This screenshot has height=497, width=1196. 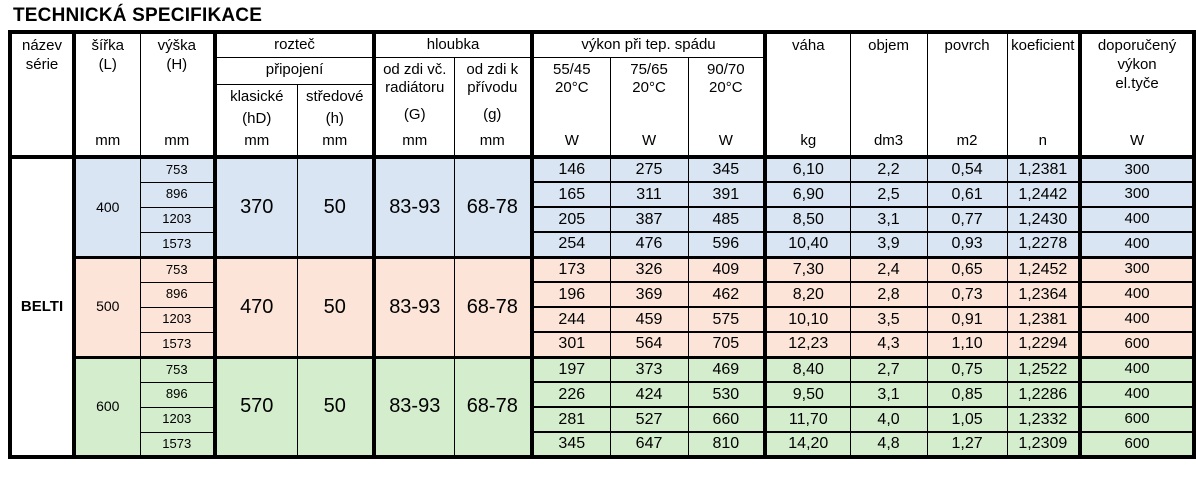 What do you see at coordinates (649, 219) in the screenshot?
I see `power-7565-cell: 387` at bounding box center [649, 219].